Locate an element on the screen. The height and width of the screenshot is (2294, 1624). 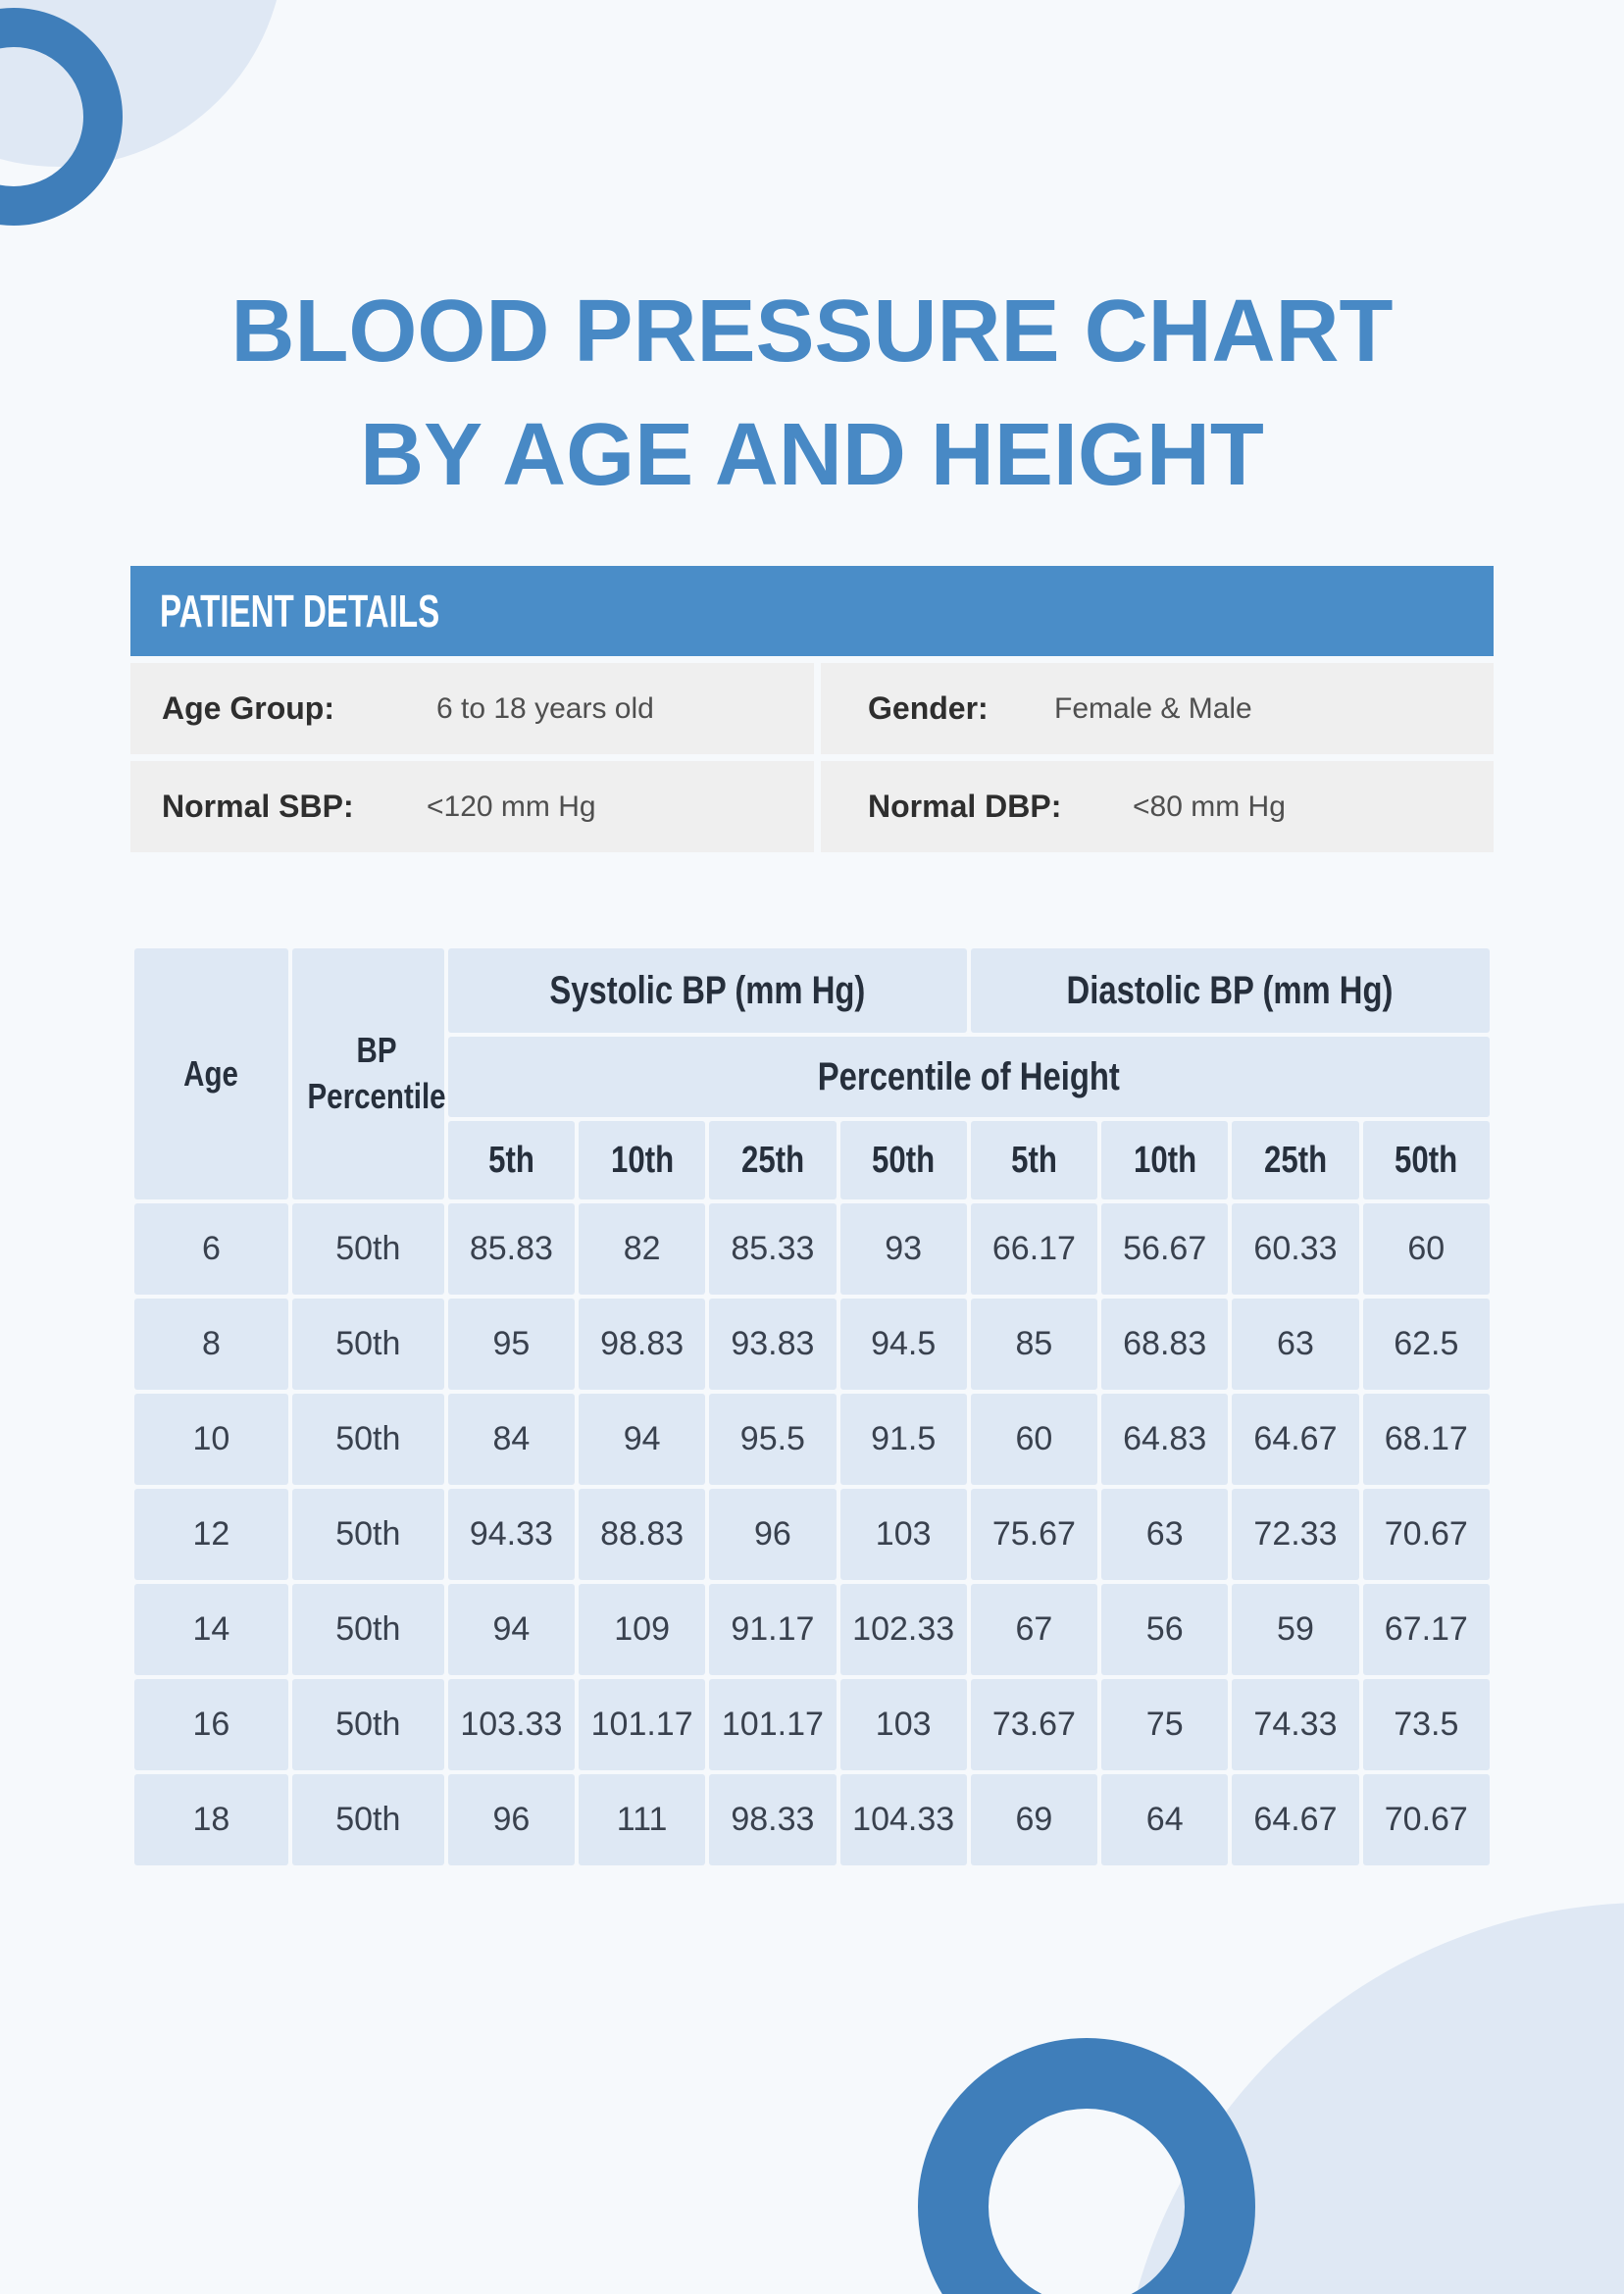
age-group-value: 6 to 18 years old is located at coordinates (545, 708).